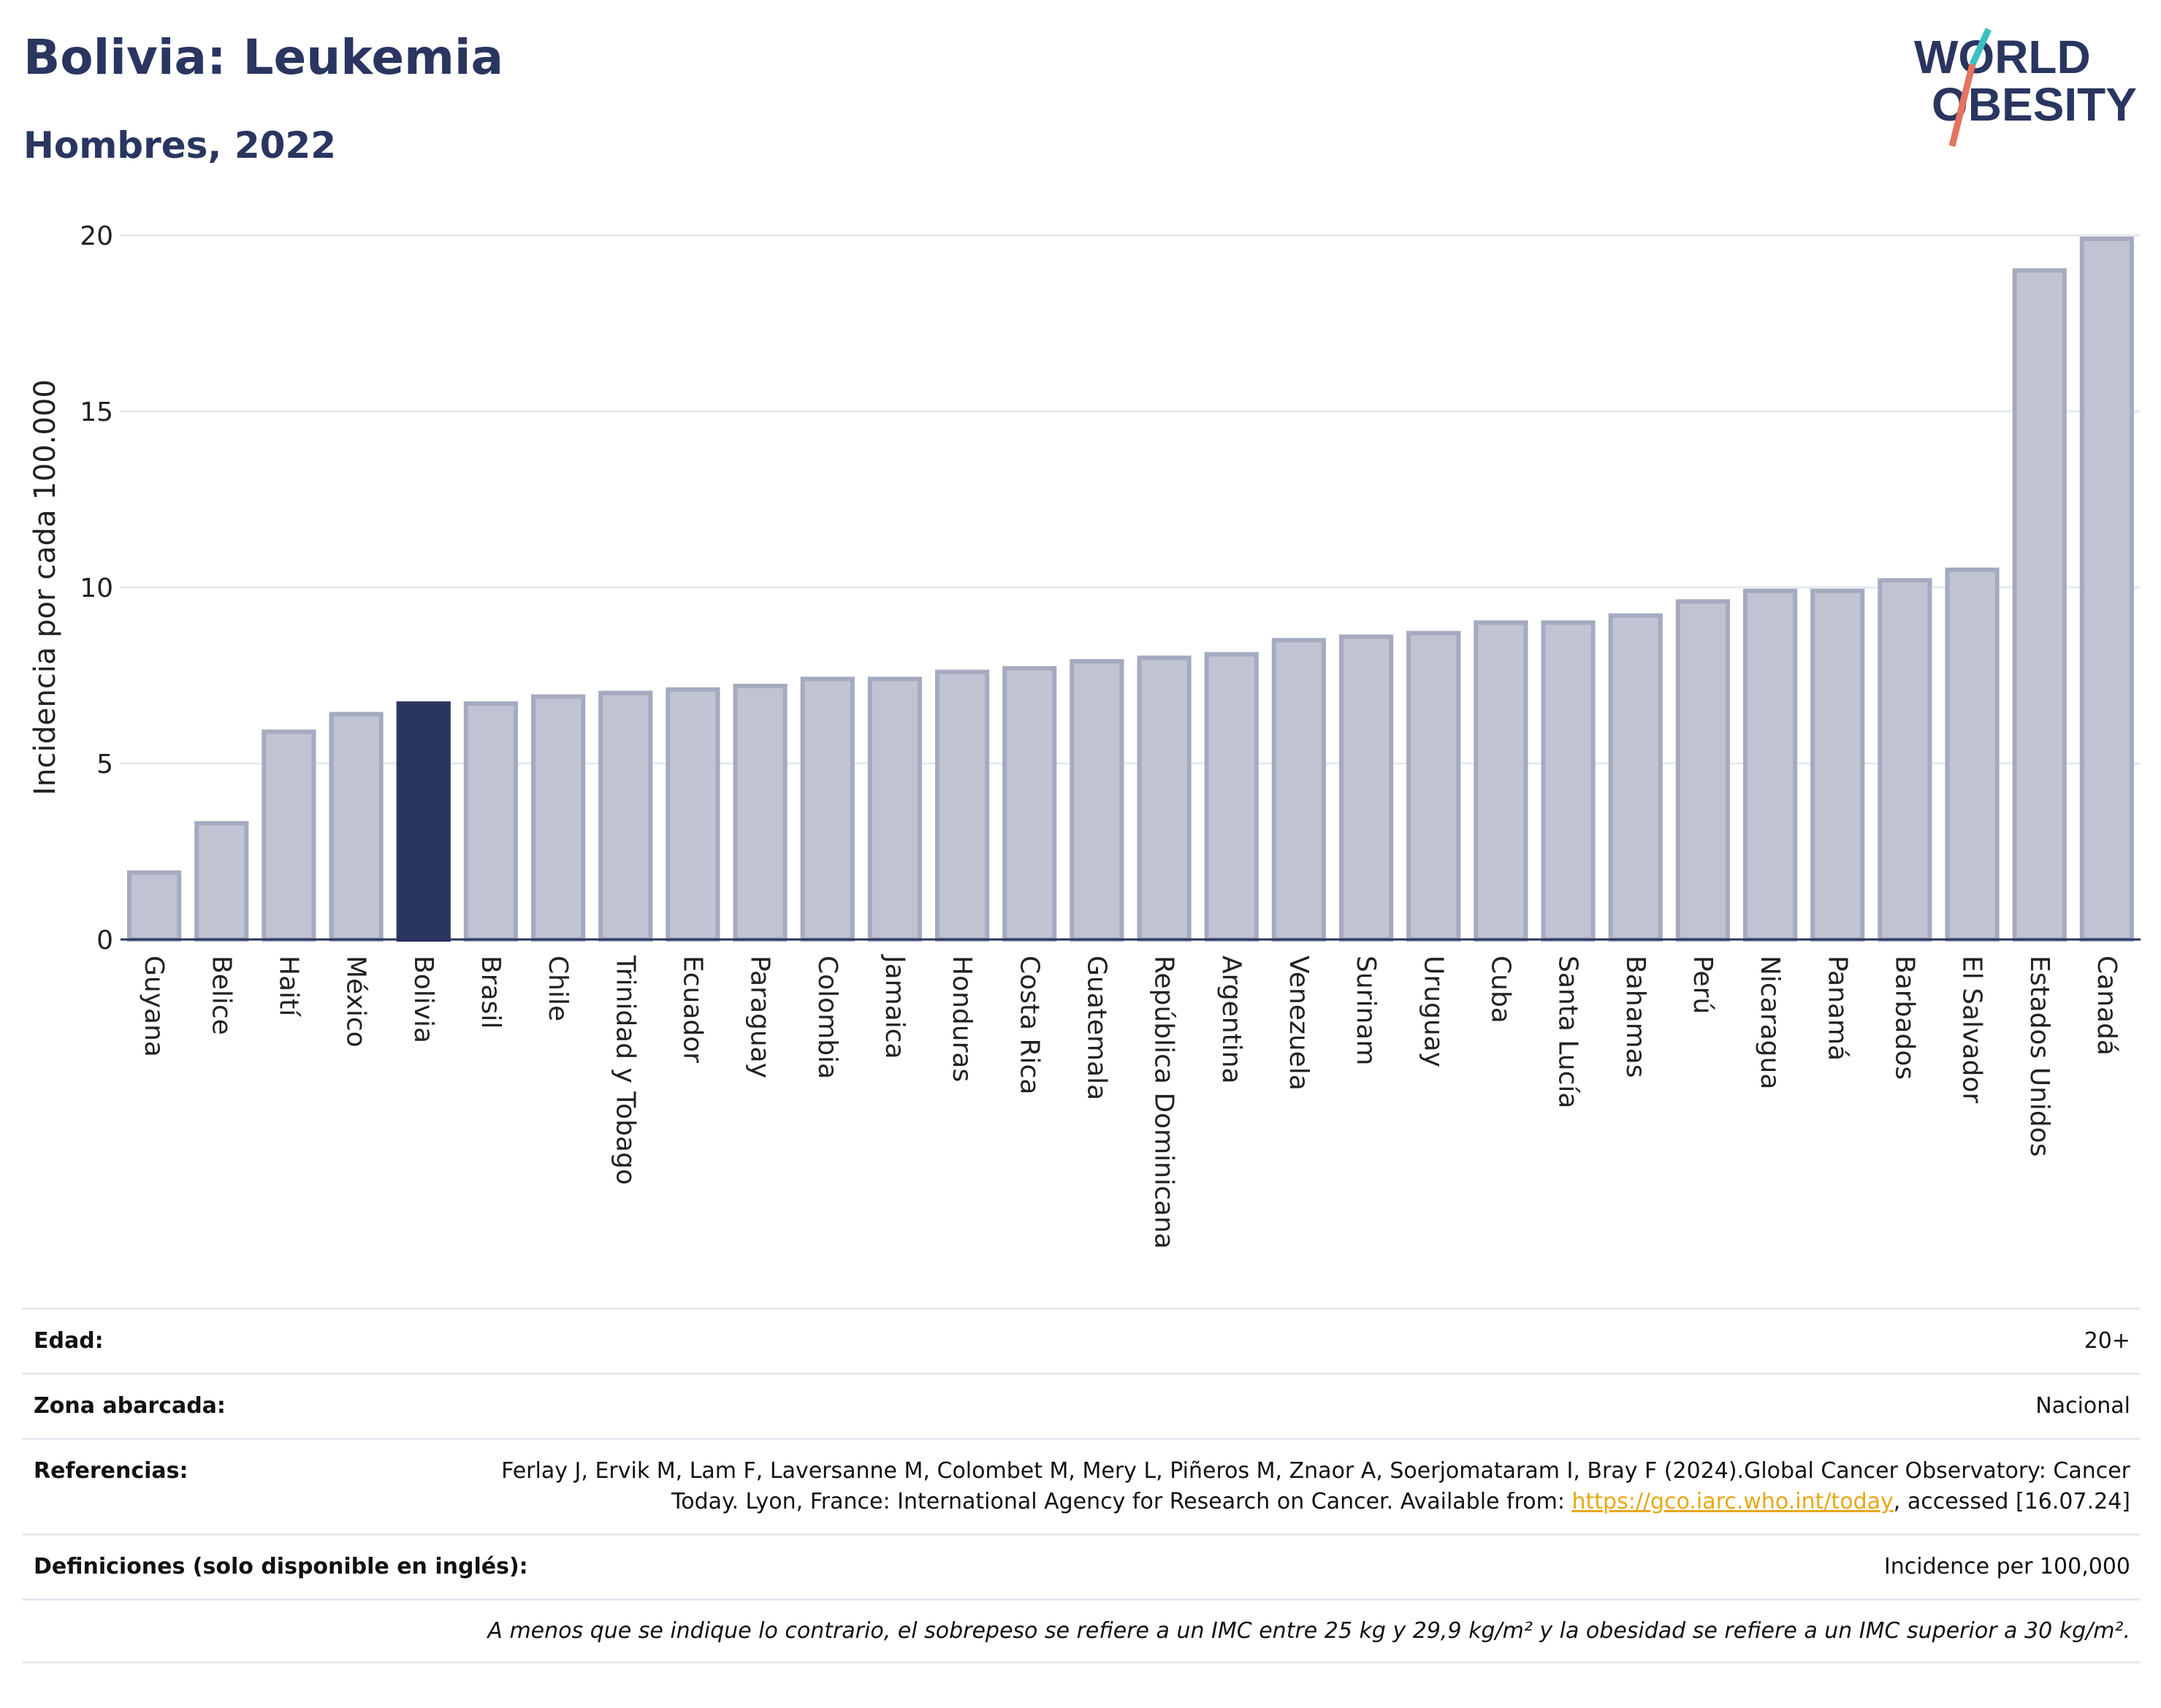 This screenshot has height=1708, width=2161. What do you see at coordinates (1500, 989) in the screenshot?
I see `x-tick-label: Cuba` at bounding box center [1500, 989].